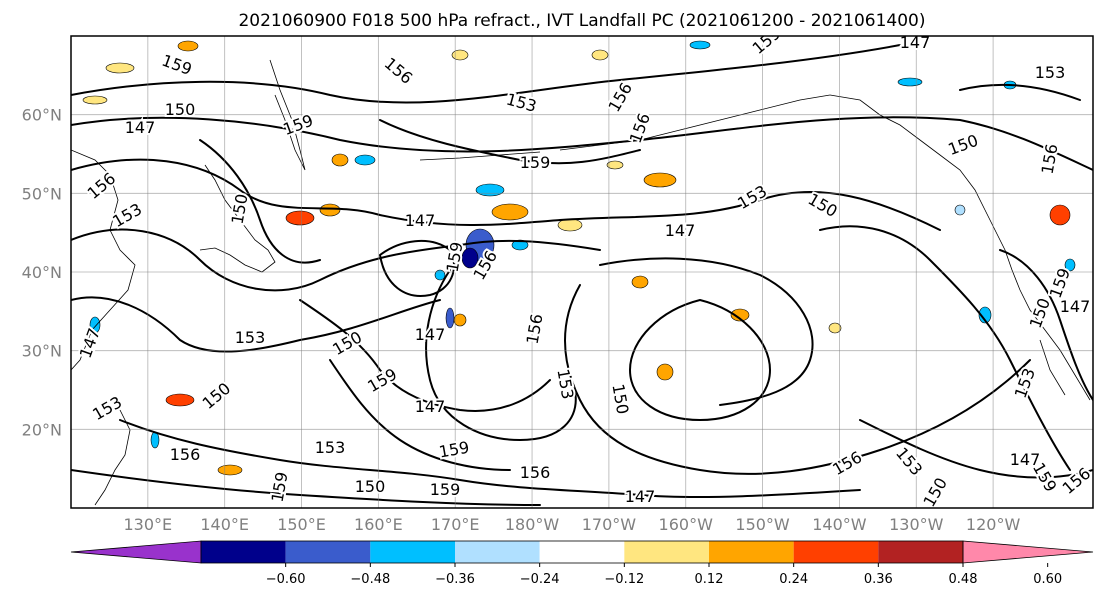  Describe the element at coordinates (42, 193) in the screenshot. I see `lat-tick-label: 50°N` at that location.